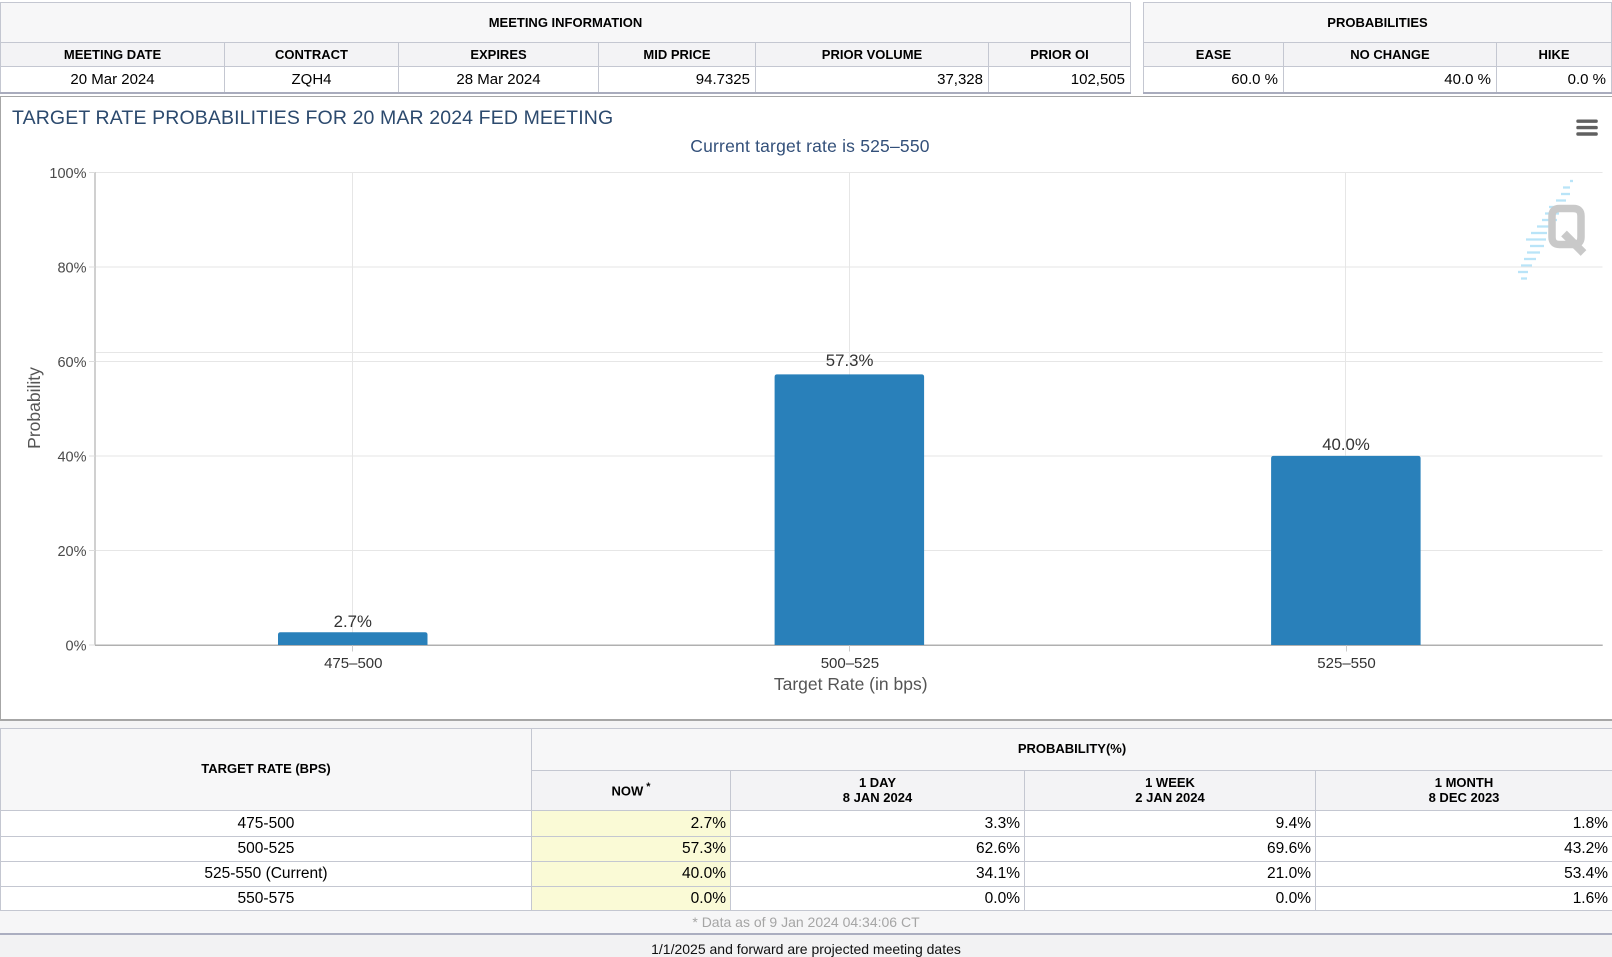 Image resolution: width=1612 pixels, height=957 pixels. What do you see at coordinates (1346, 444) in the screenshot?
I see `svg-text: 40.0%` at bounding box center [1346, 444].